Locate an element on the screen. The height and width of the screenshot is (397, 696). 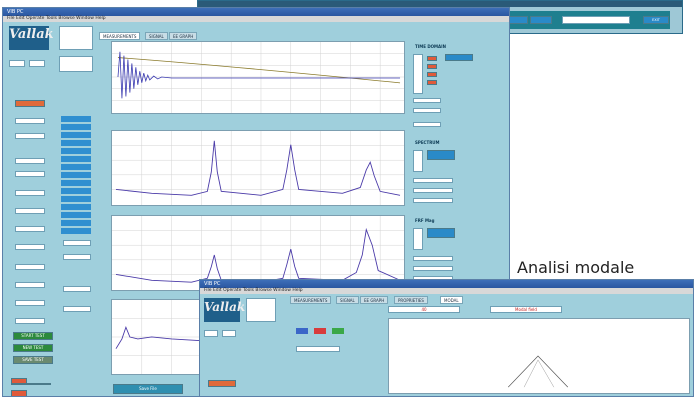
start-test-button is located at coordinates (31, 384).